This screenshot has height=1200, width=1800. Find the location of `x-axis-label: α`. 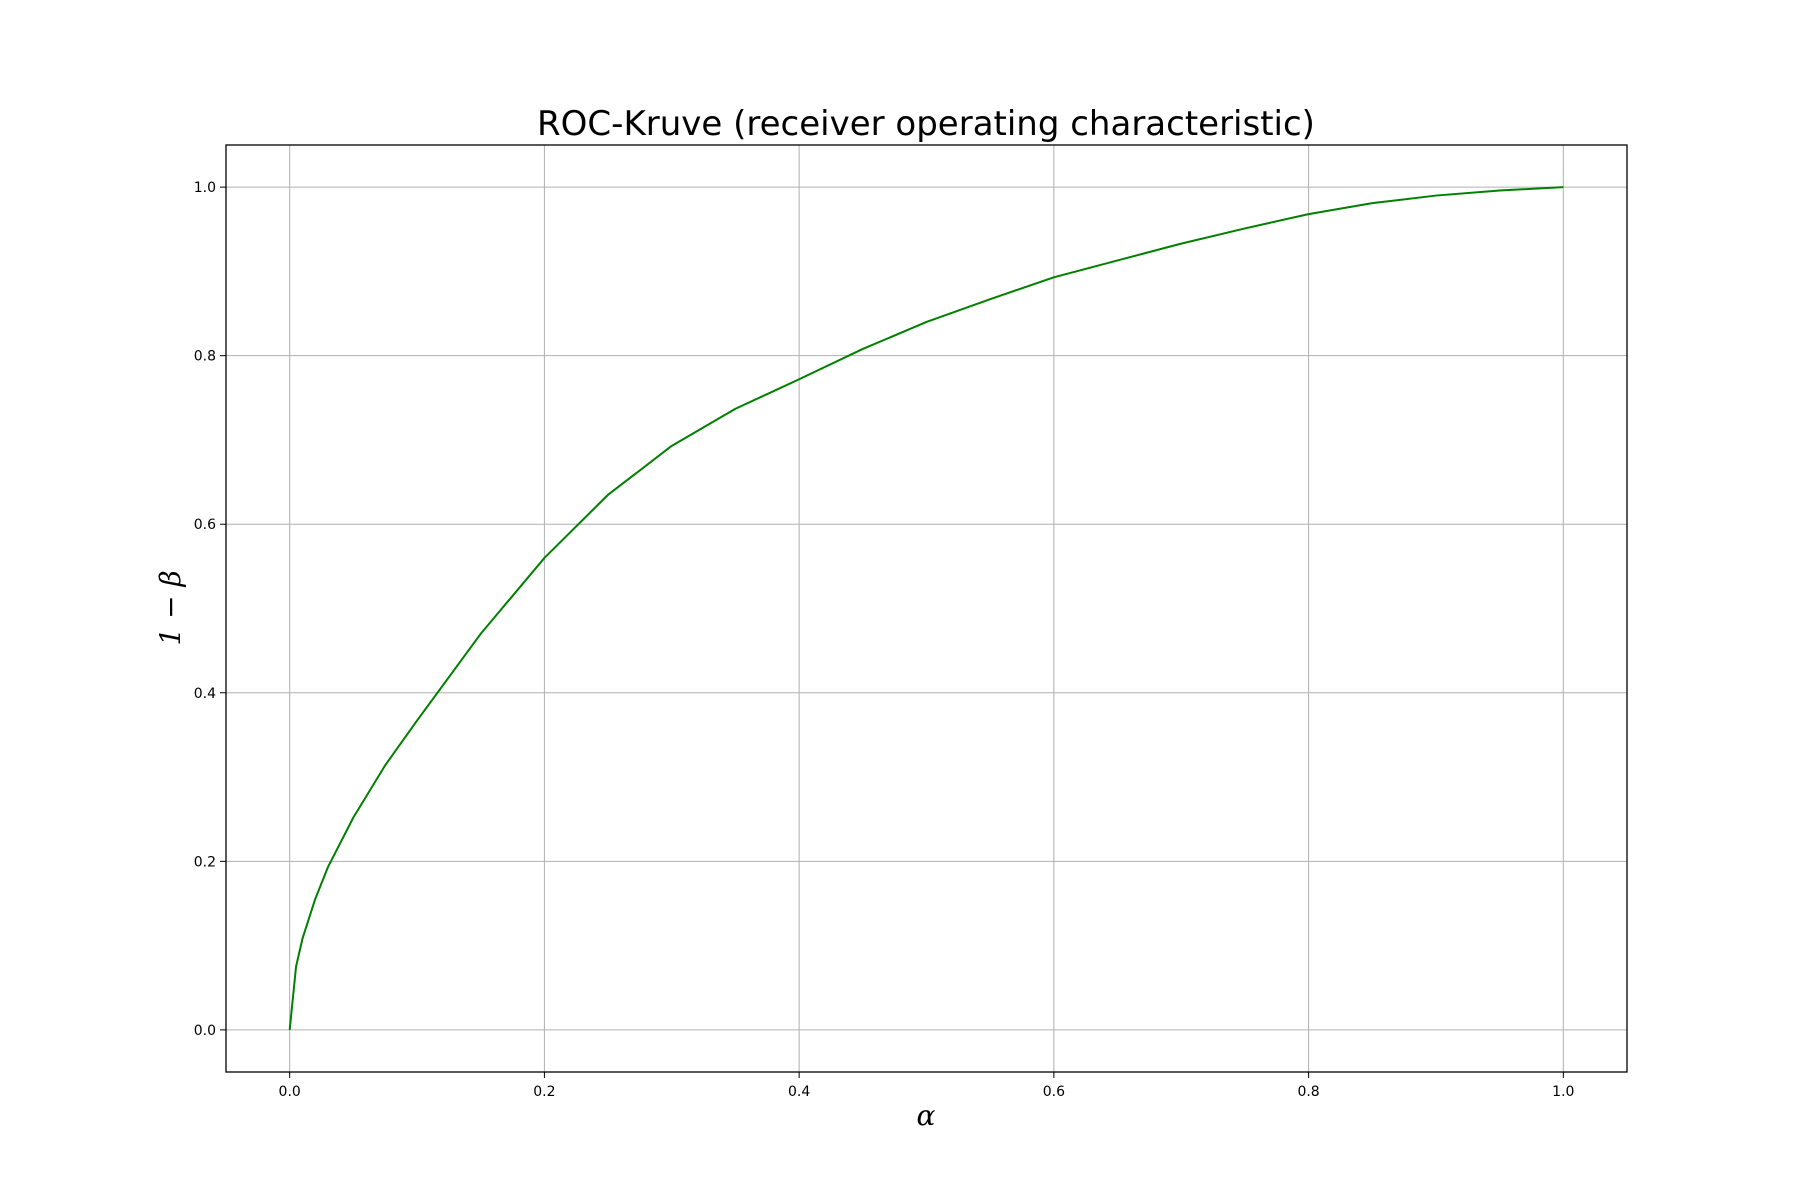

x-axis-label: α is located at coordinates (926, 1115).